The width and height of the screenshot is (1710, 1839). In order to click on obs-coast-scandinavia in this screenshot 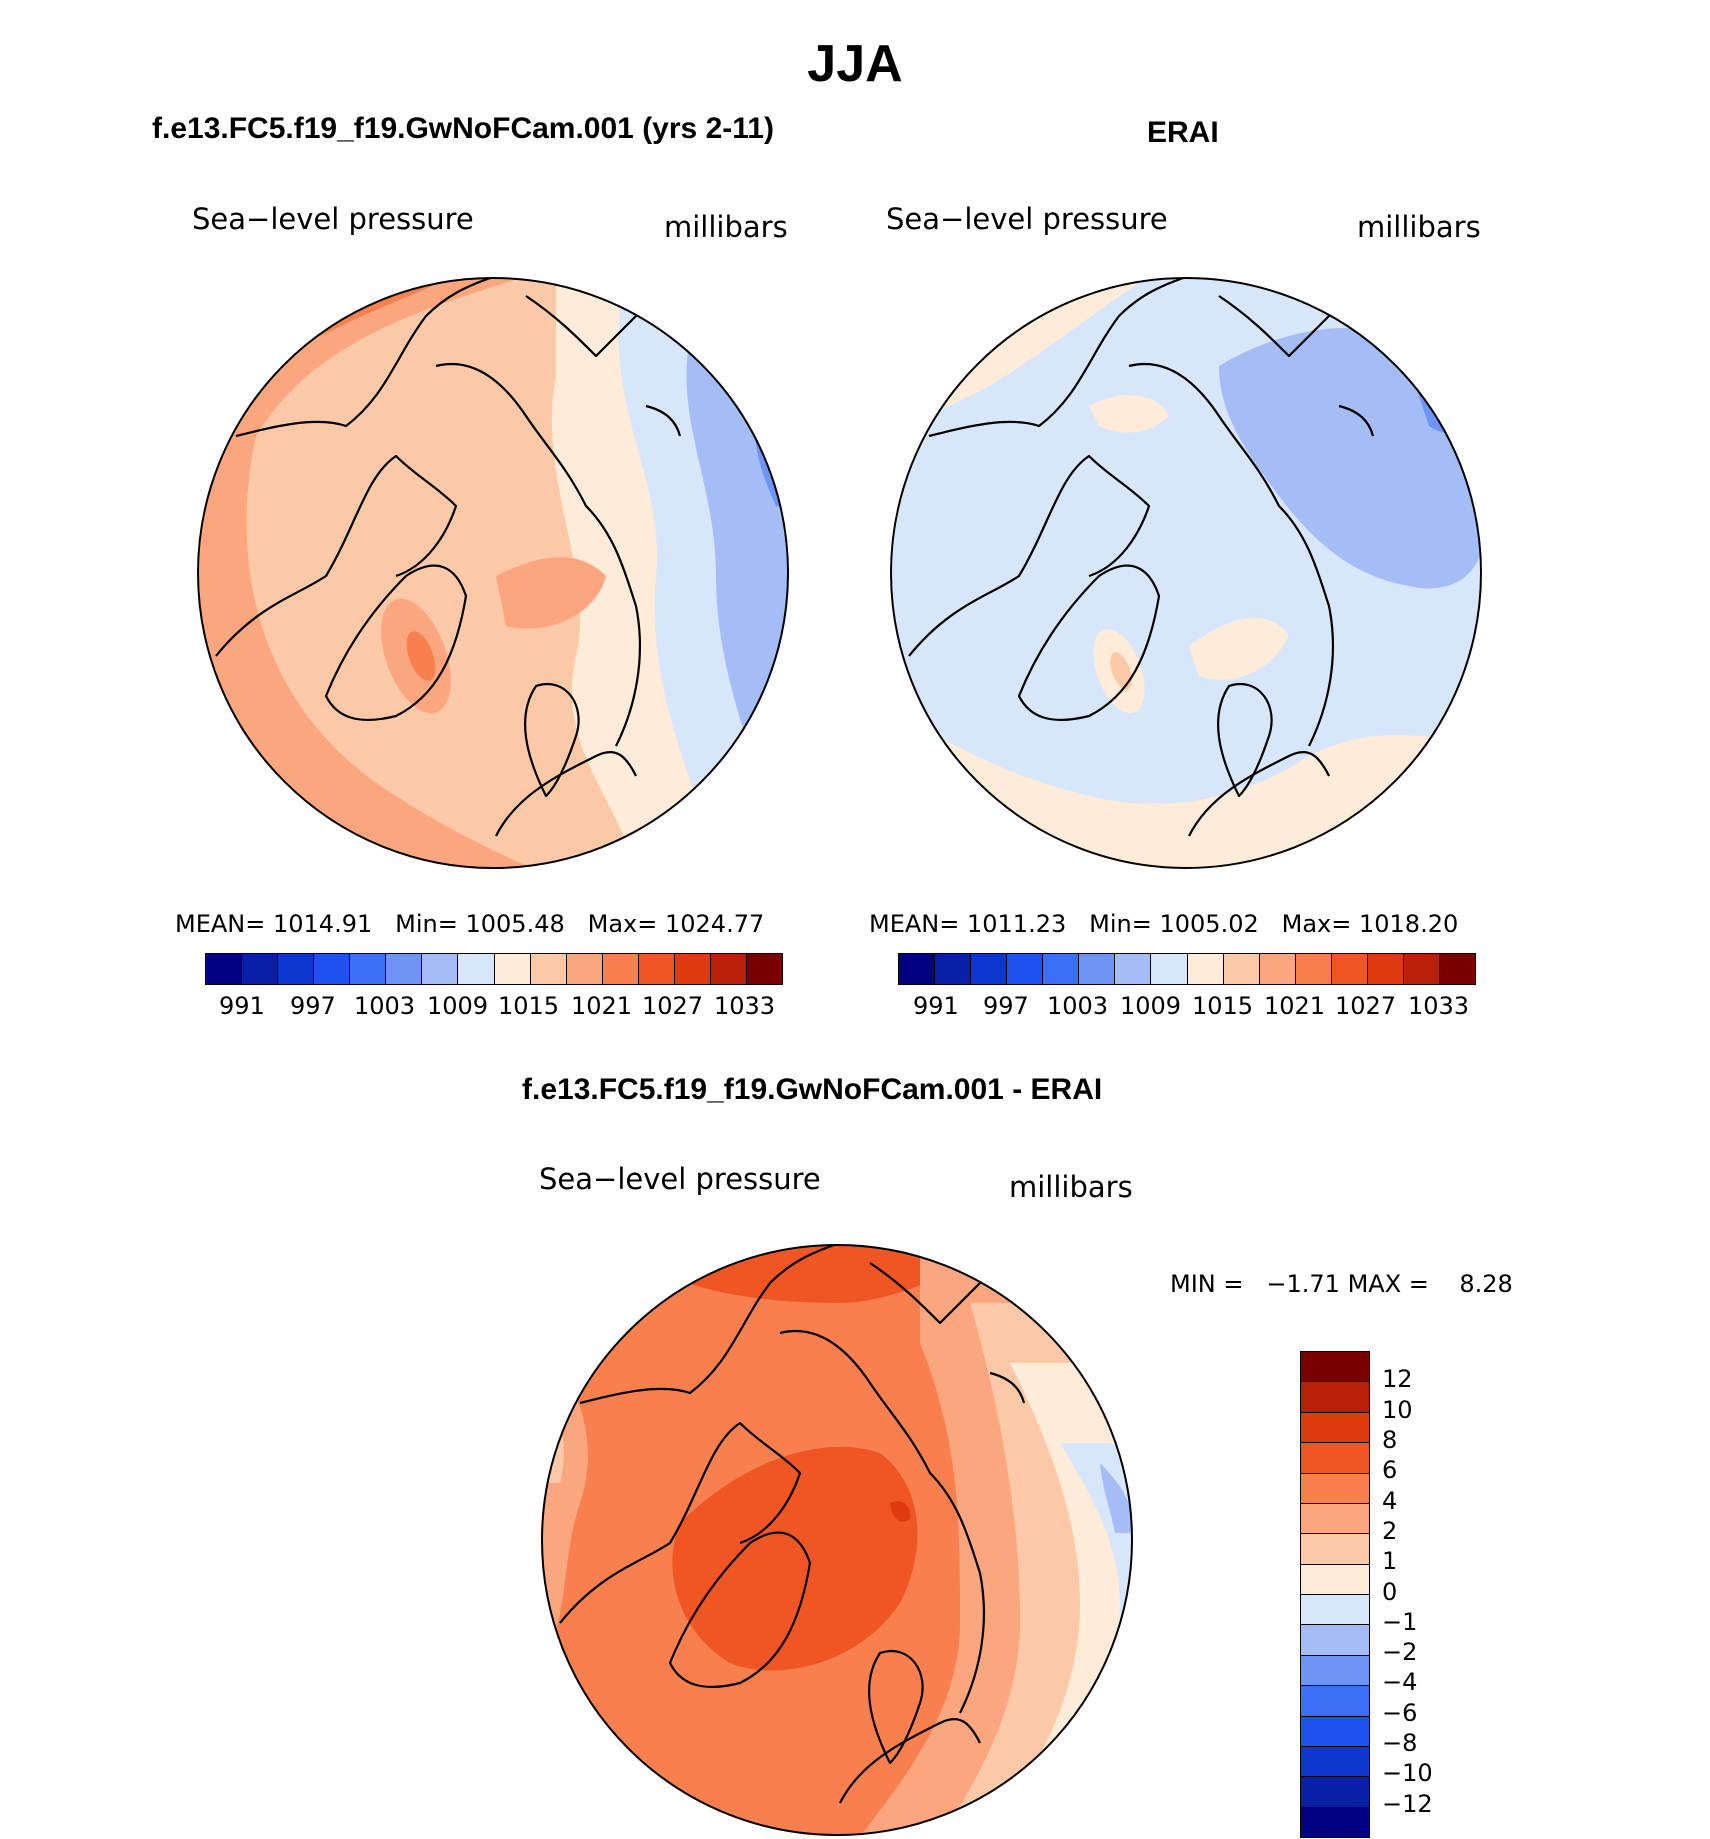, I will do `click(1245, 740)`.